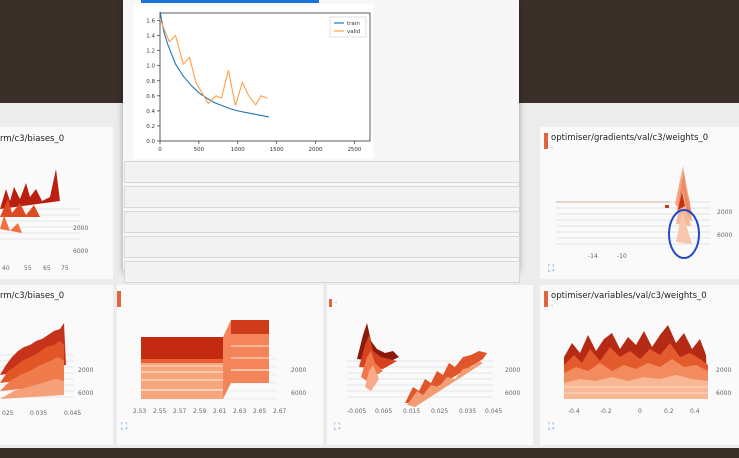 The image size is (739, 458). Describe the element at coordinates (640, 411) in the screenshot. I see `x-tick: 0` at that location.